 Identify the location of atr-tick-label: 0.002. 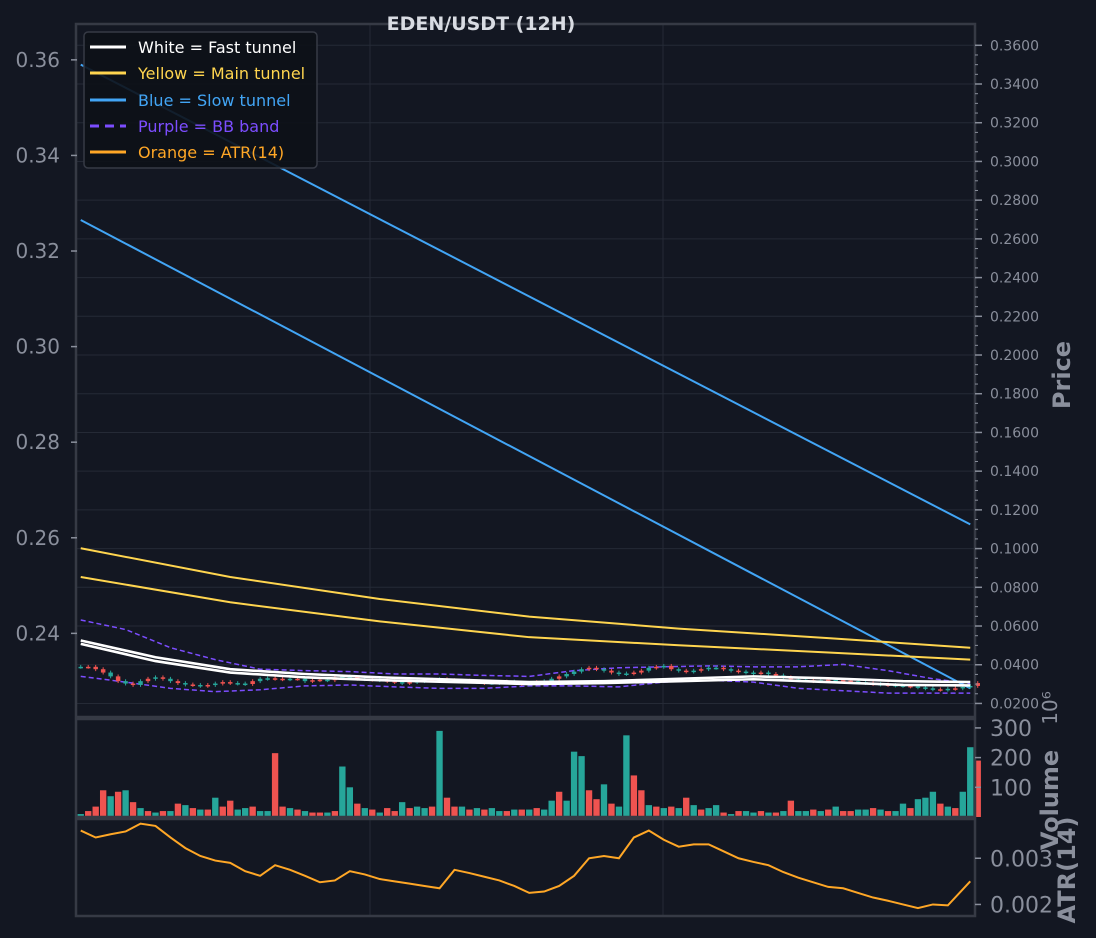
(1021, 905).